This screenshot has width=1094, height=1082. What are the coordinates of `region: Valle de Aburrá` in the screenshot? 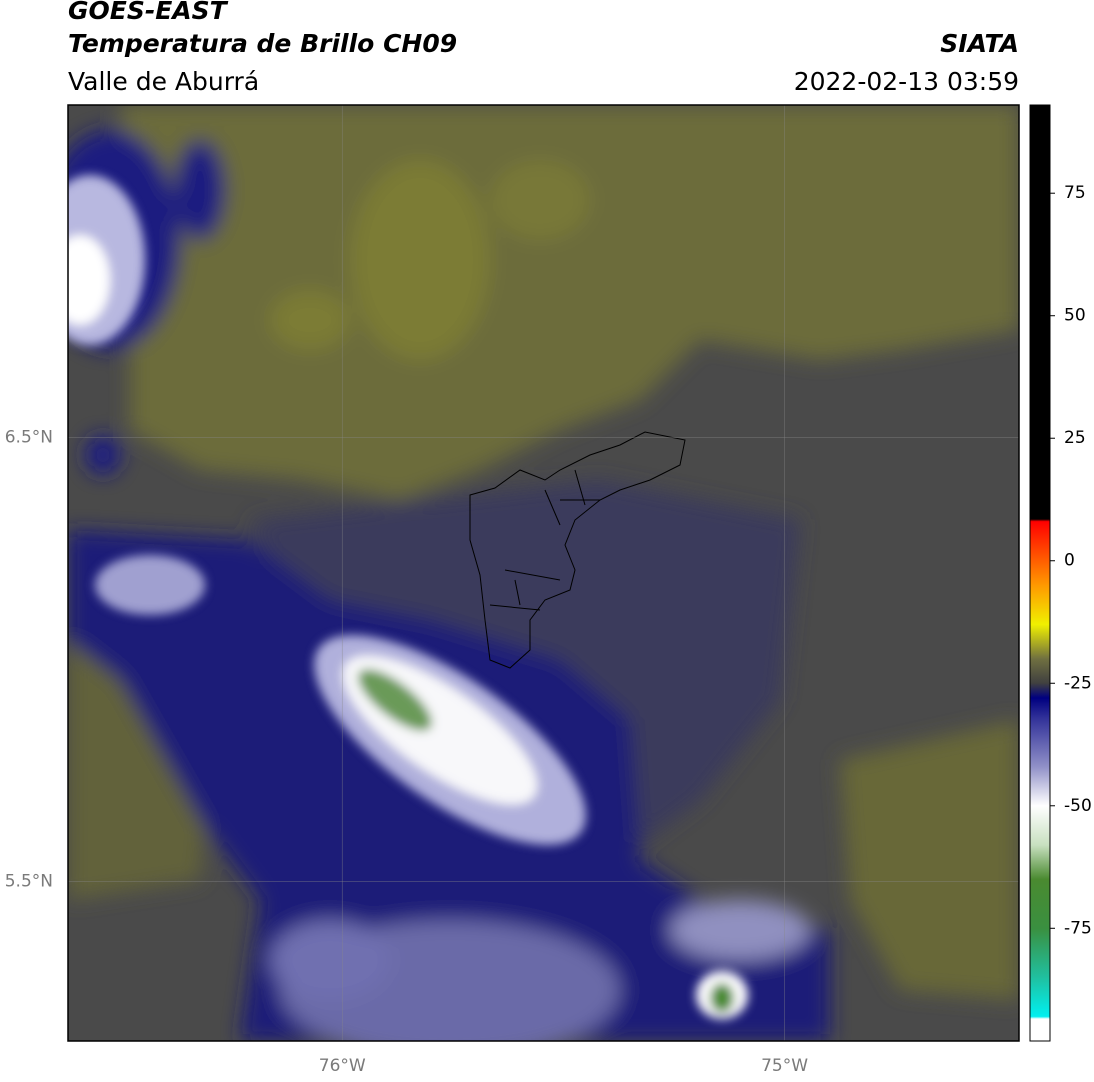 It's located at (163, 81).